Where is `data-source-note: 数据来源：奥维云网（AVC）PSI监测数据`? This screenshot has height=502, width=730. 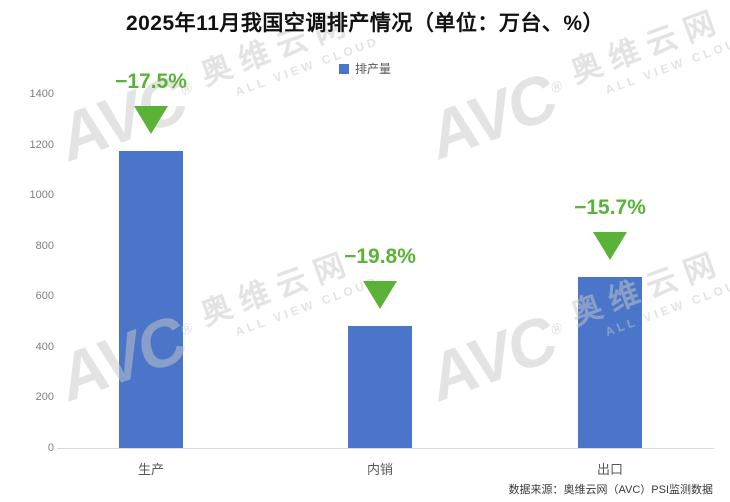 data-source-note: 数据来源：奥维云网（AVC）PSI监测数据 is located at coordinates (610, 490).